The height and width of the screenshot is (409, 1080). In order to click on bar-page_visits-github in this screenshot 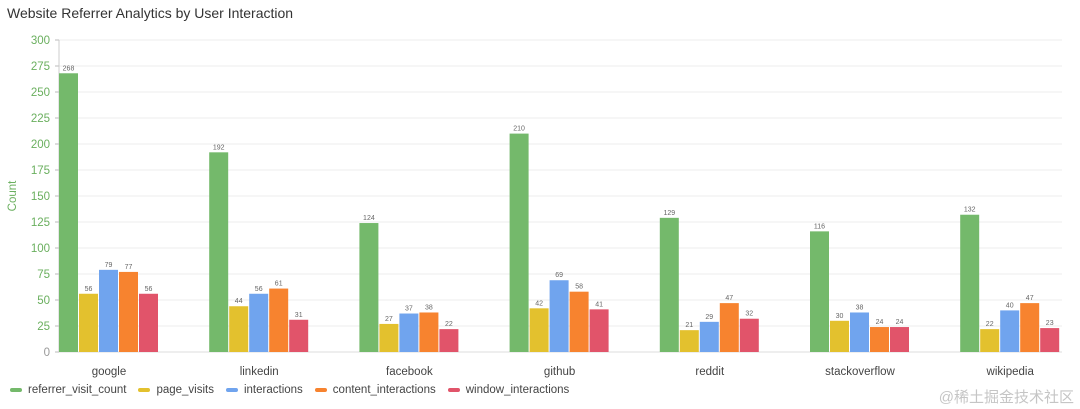, I will do `click(539, 330)`.